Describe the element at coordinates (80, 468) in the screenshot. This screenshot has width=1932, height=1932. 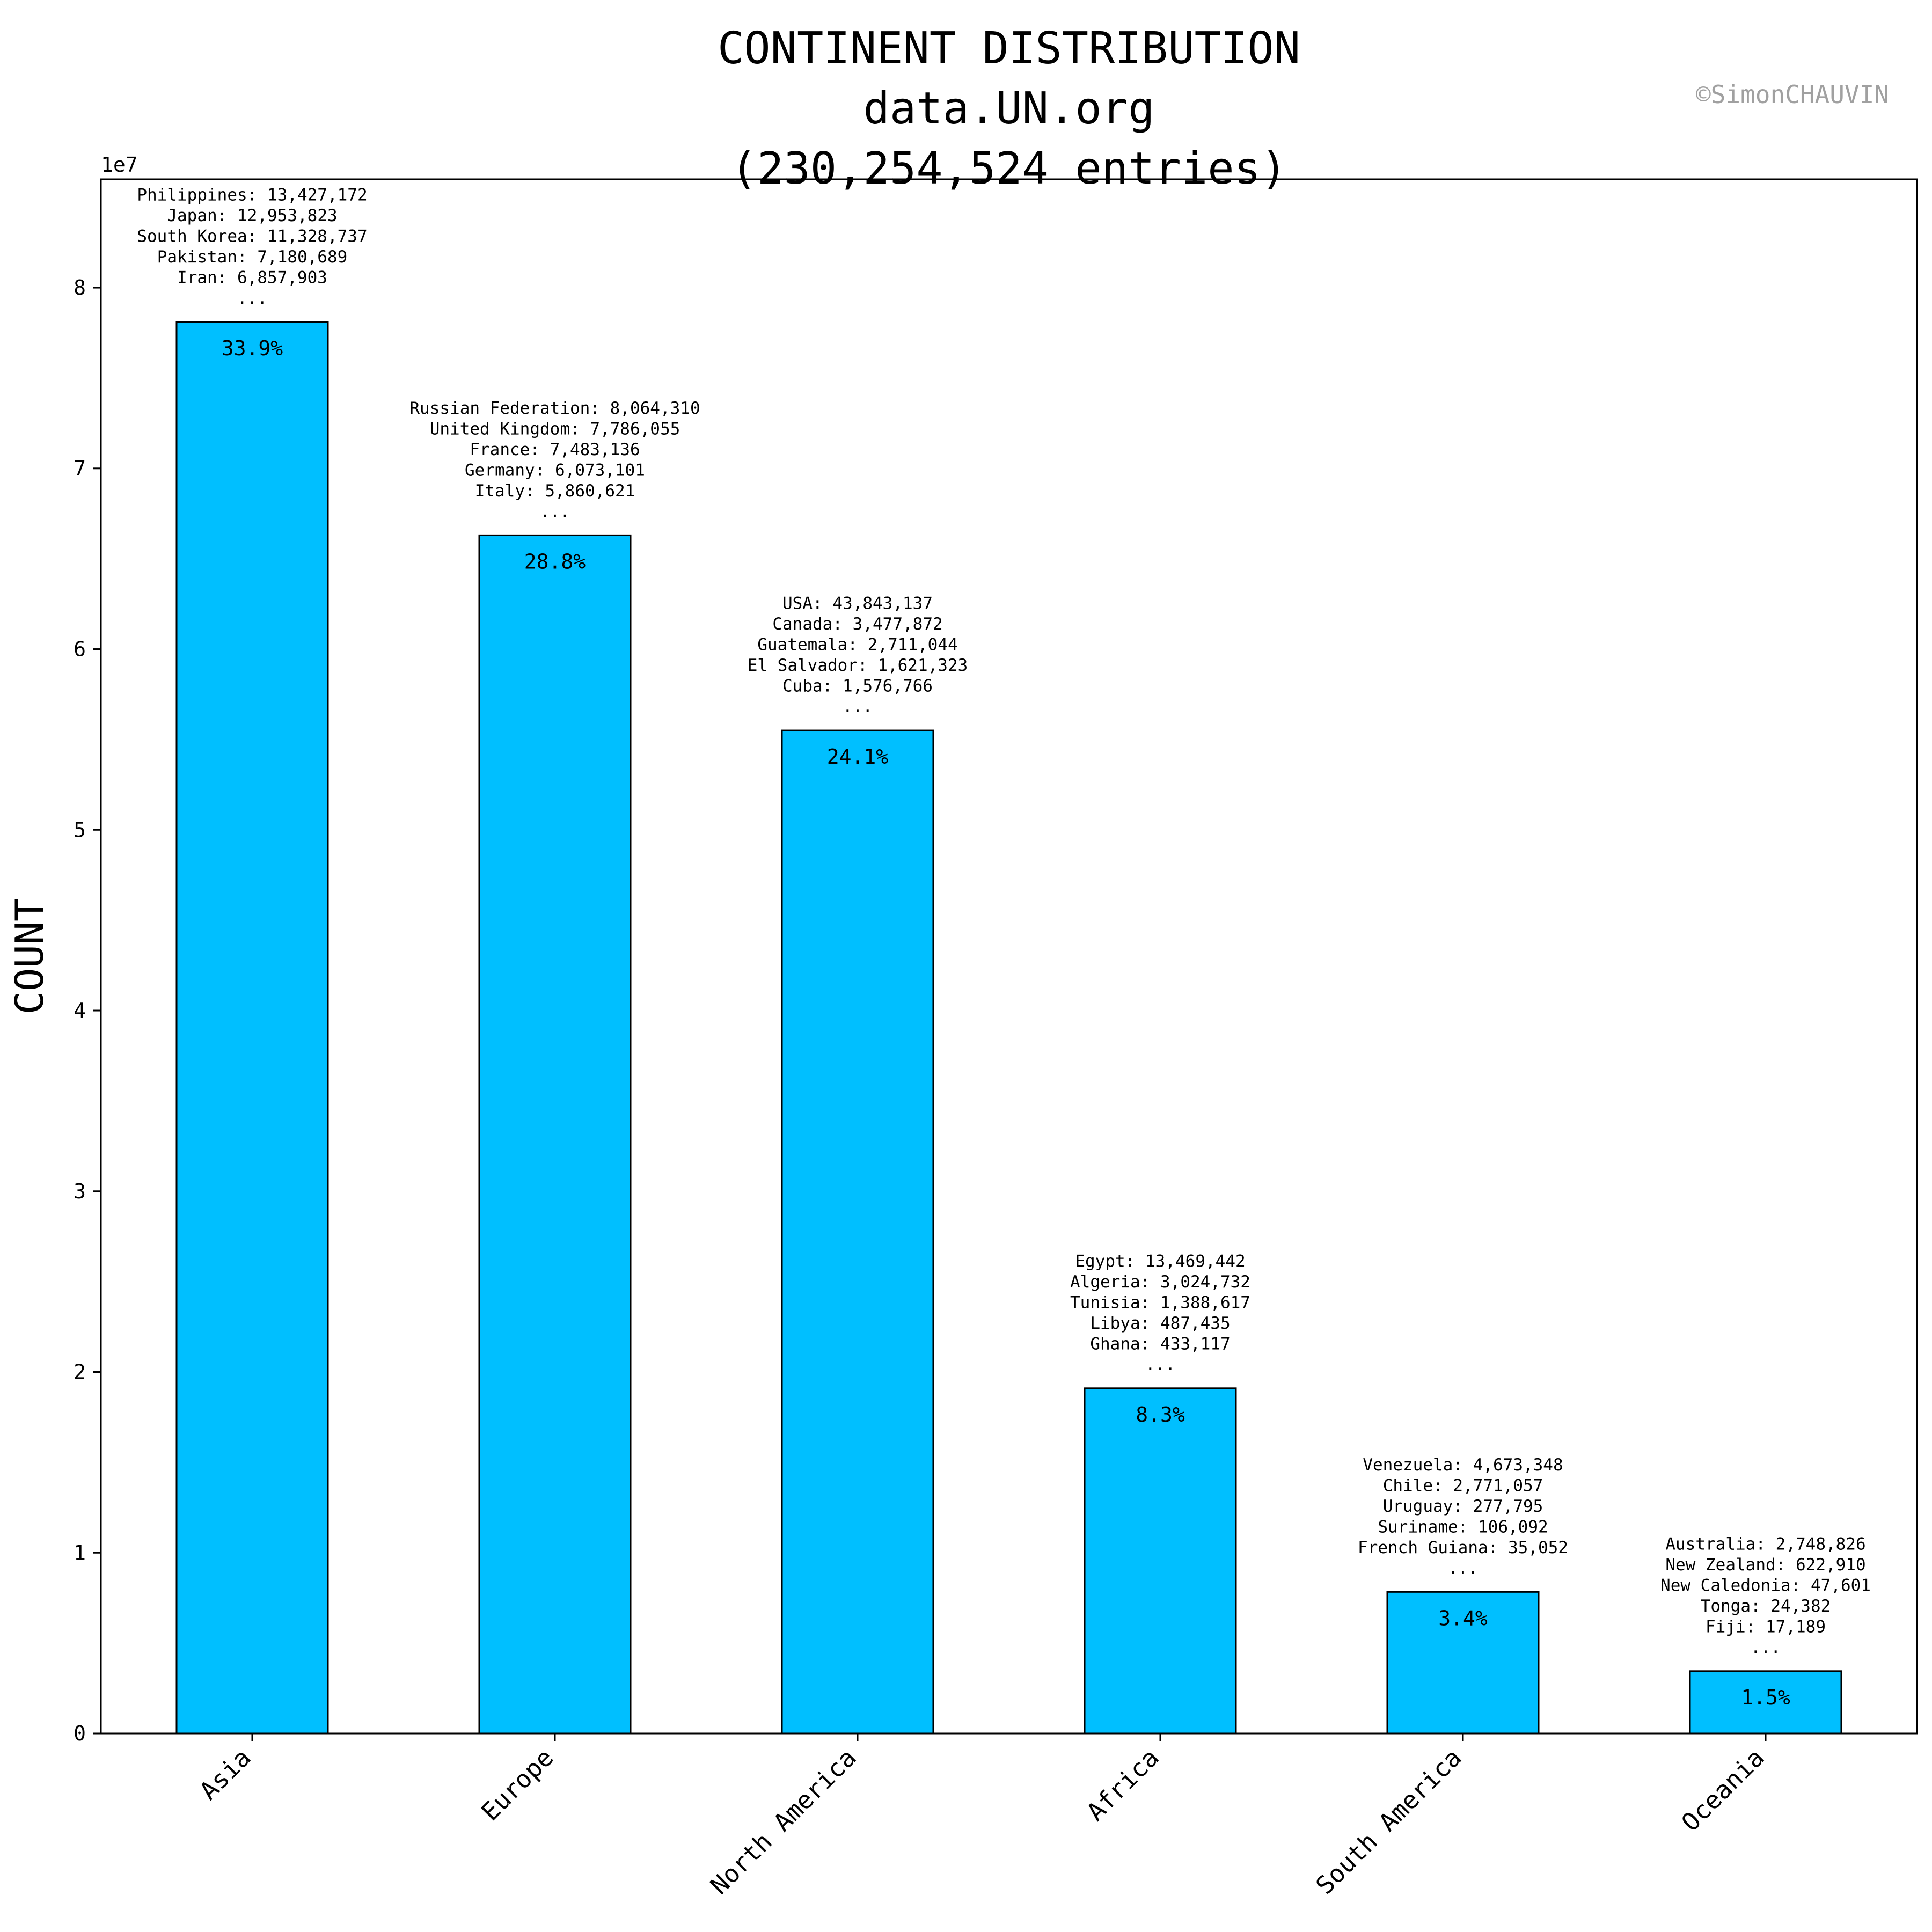
I see `y-tick-label: 7` at that location.